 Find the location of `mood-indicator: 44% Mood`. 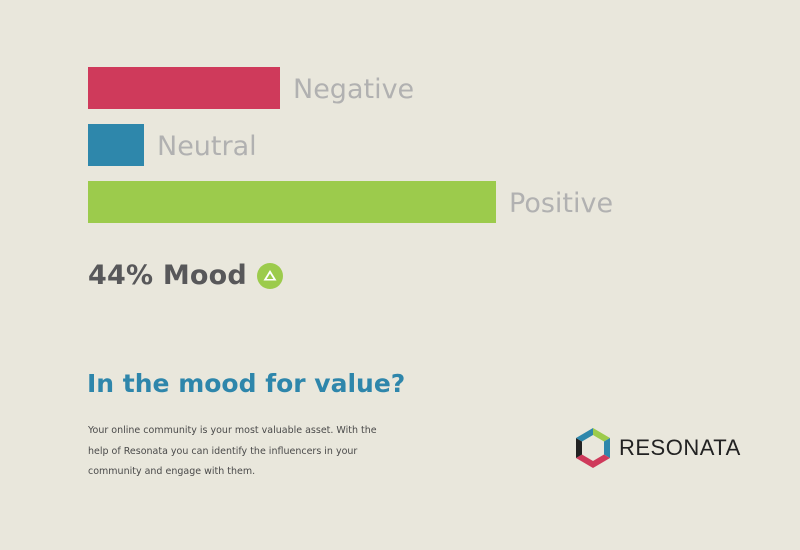

mood-indicator: 44% Mood is located at coordinates (185, 275).